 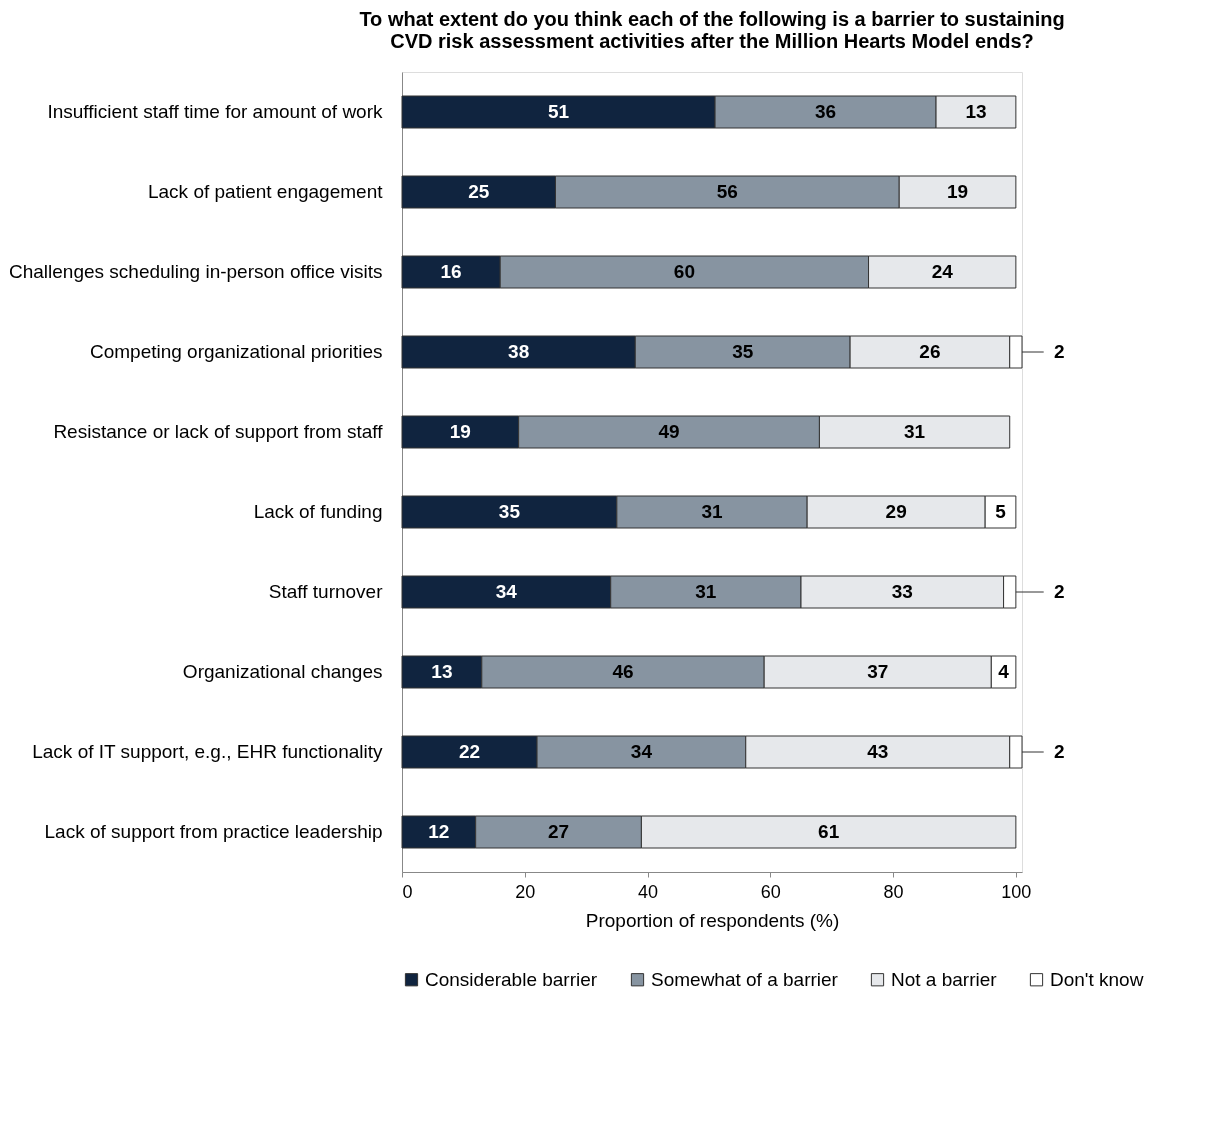 I want to click on data-label: 37, so click(x=878, y=671).